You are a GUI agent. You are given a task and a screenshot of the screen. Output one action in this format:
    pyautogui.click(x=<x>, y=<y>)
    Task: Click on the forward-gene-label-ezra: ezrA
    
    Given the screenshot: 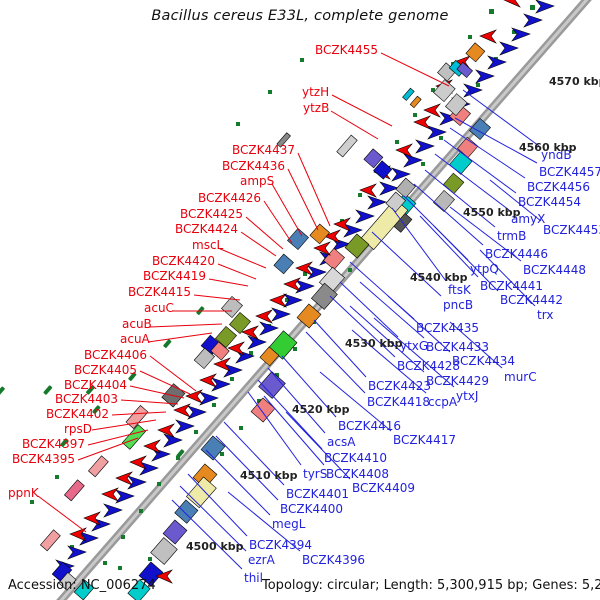 What is the action you would take?
    pyautogui.click(x=261, y=560)
    